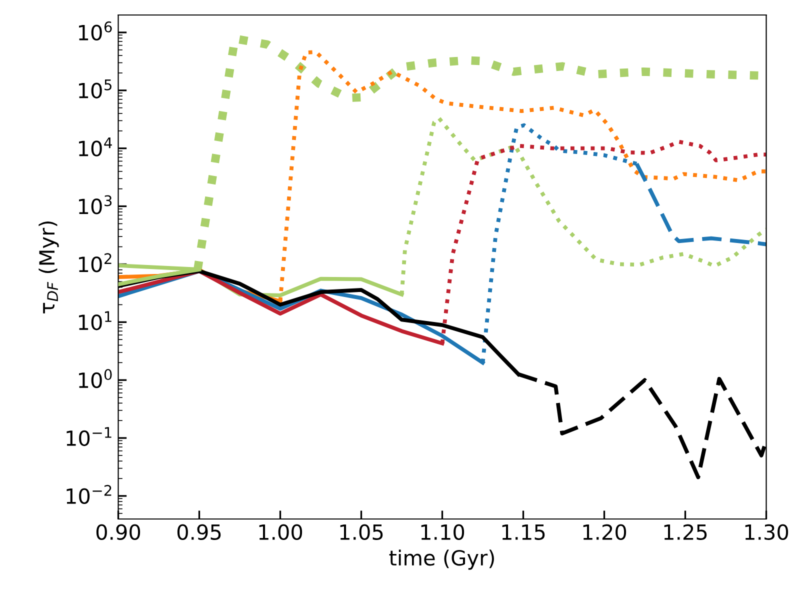  I want to click on x-tick-label: 1.15, so click(523, 532).